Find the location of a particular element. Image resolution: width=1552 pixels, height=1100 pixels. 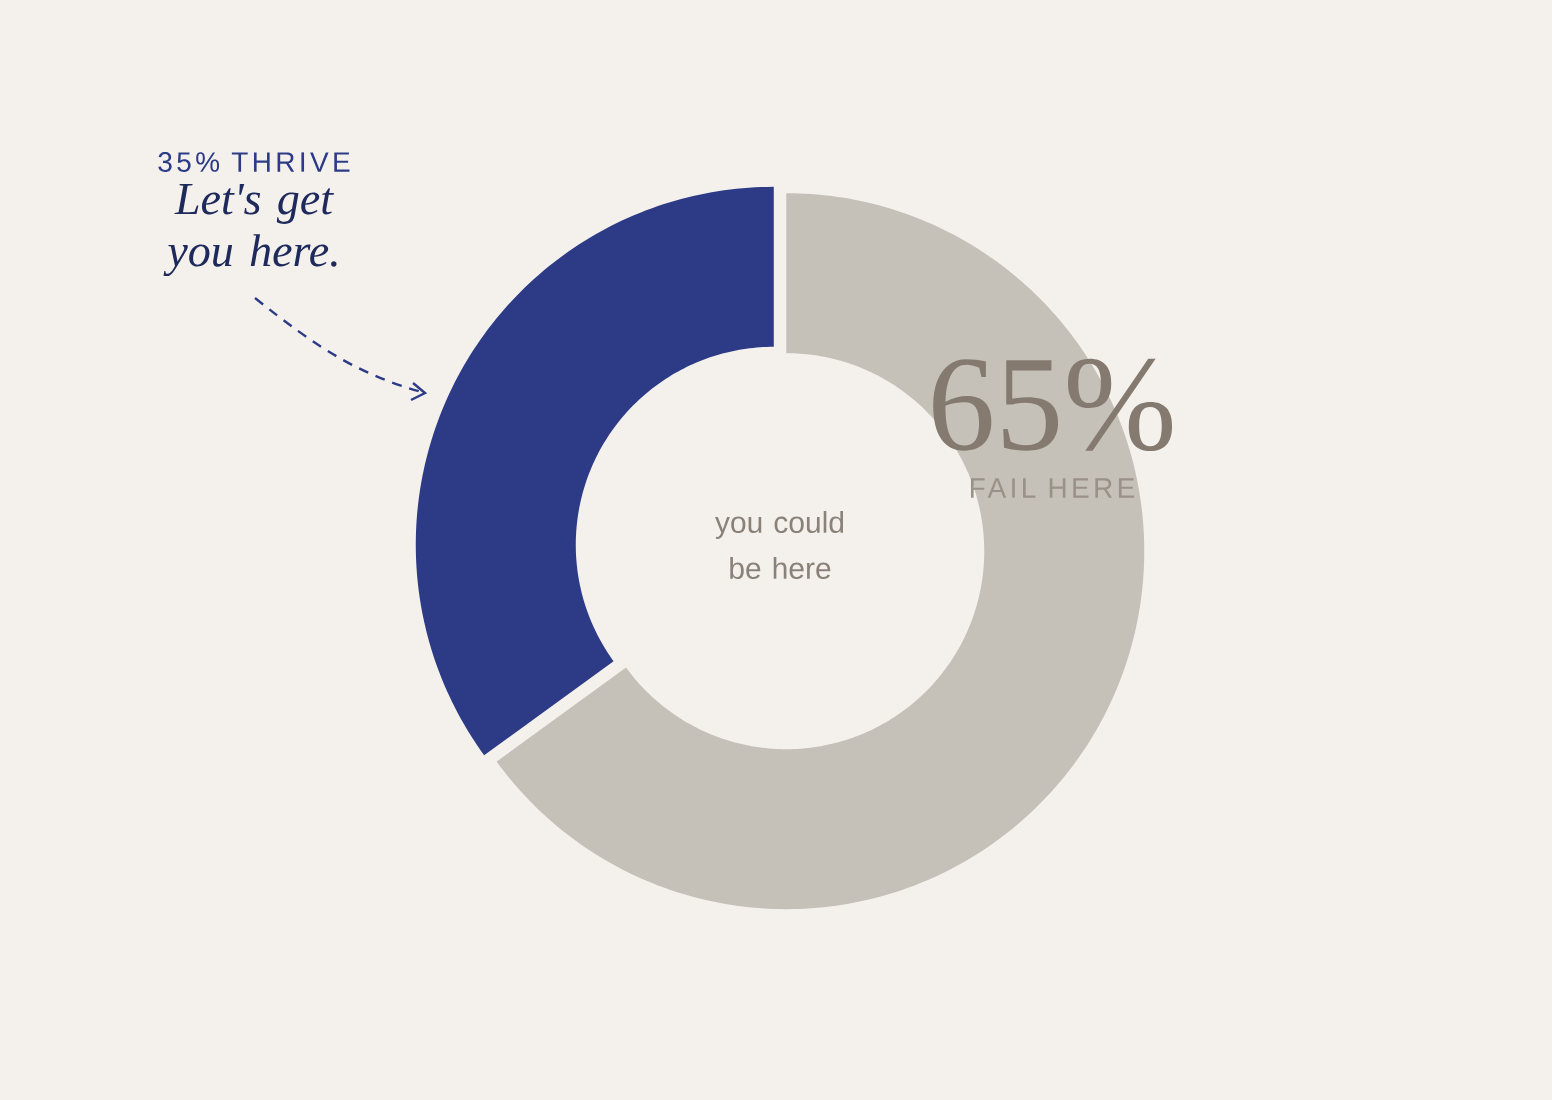

slice-label: THRIVE is located at coordinates (290, 162).